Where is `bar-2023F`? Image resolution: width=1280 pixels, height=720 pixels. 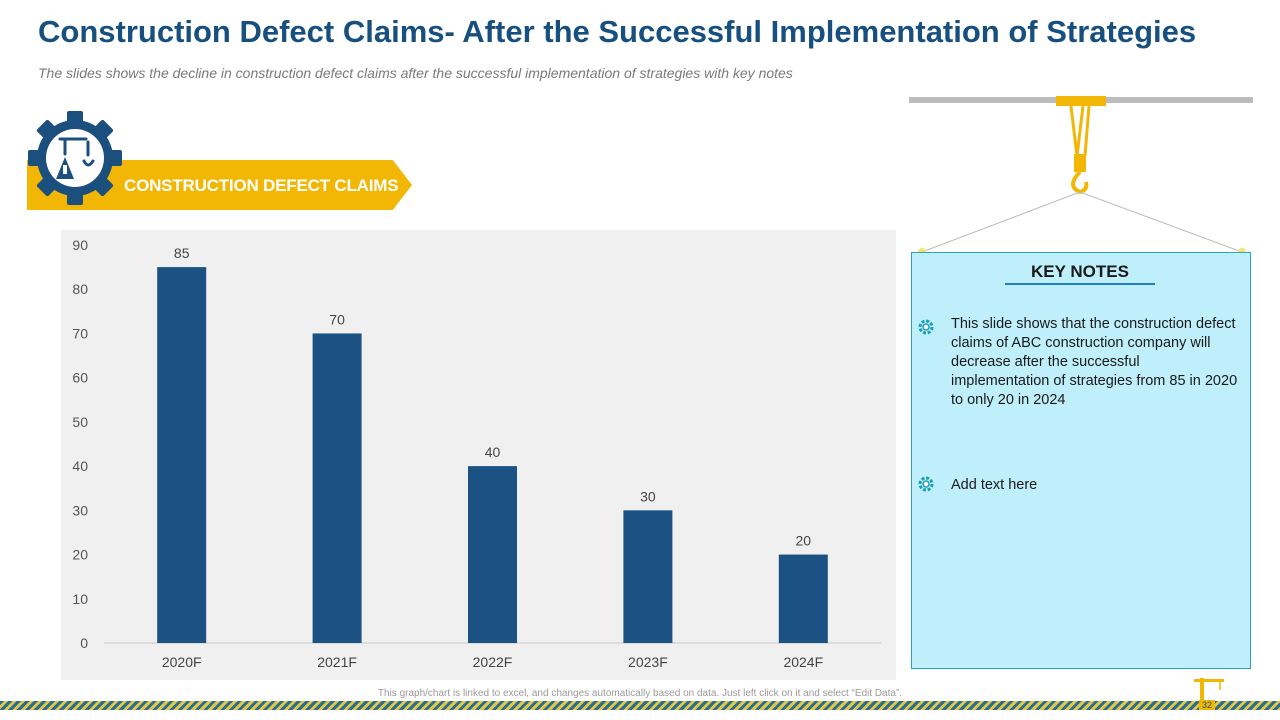 bar-2023F is located at coordinates (648, 576).